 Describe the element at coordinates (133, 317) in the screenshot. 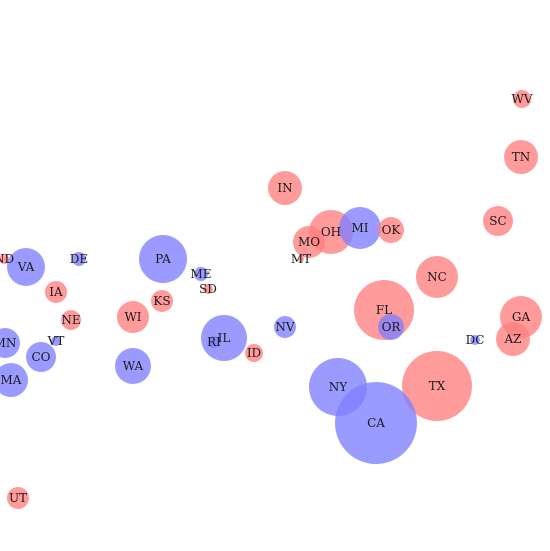

I see `bubble-wi` at that location.